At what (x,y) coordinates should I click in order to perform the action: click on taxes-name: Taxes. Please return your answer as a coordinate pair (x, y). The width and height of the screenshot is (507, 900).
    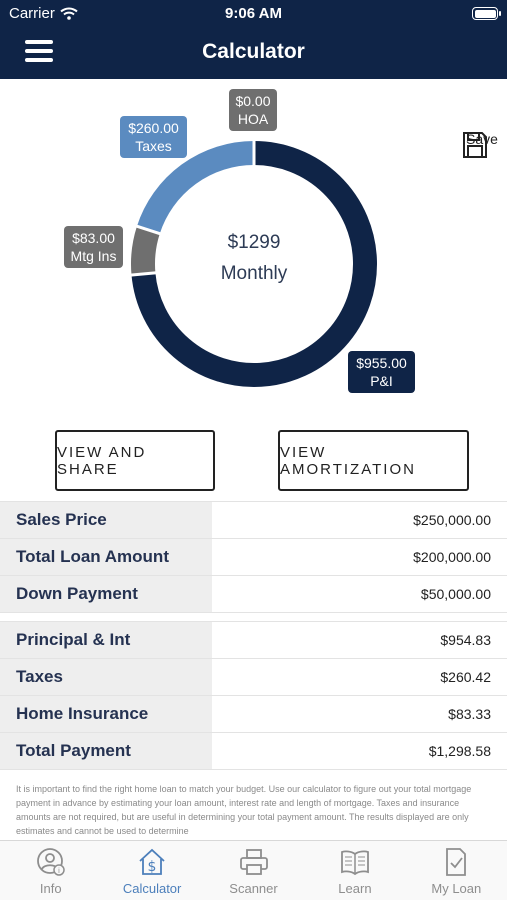
    Looking at the image, I should click on (153, 146).